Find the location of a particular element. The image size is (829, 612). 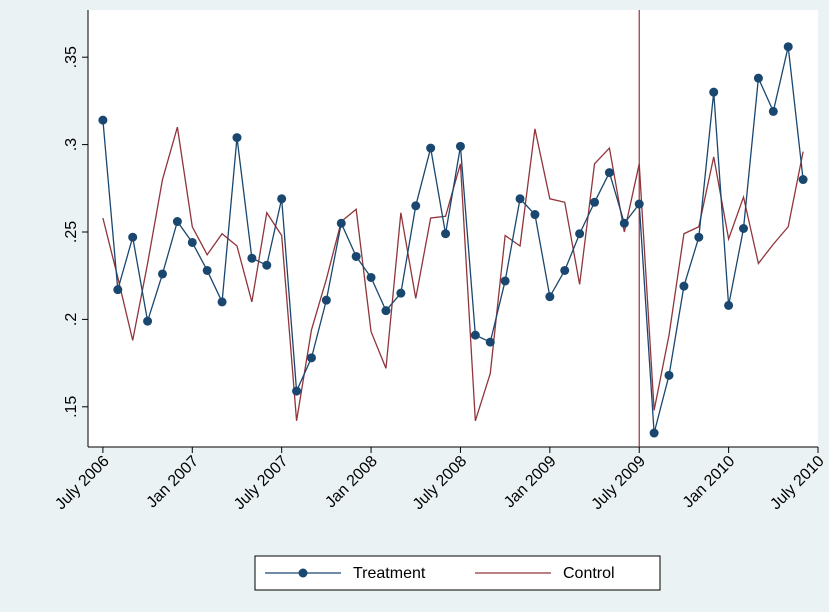

legend-label: Control is located at coordinates (589, 573).